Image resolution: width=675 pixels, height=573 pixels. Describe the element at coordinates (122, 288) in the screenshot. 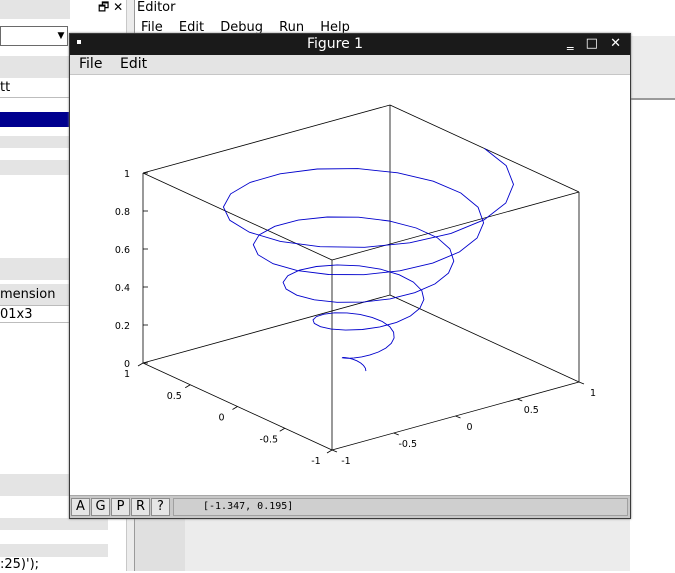

I see `z-tick-label: 0.4` at that location.